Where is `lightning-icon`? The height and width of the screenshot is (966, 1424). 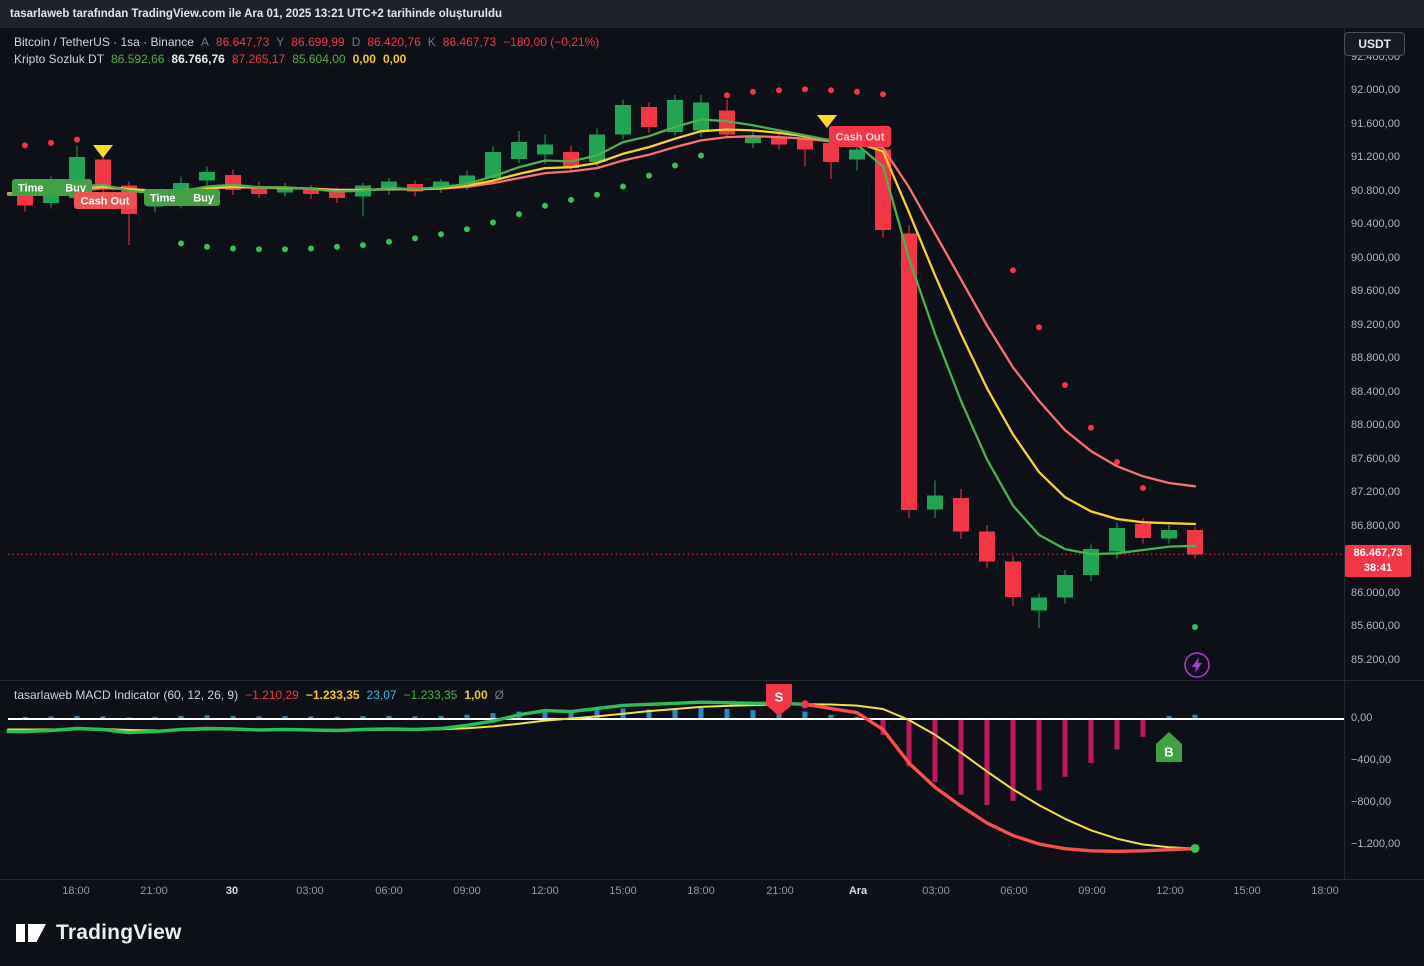
lightning-icon is located at coordinates (1197, 665).